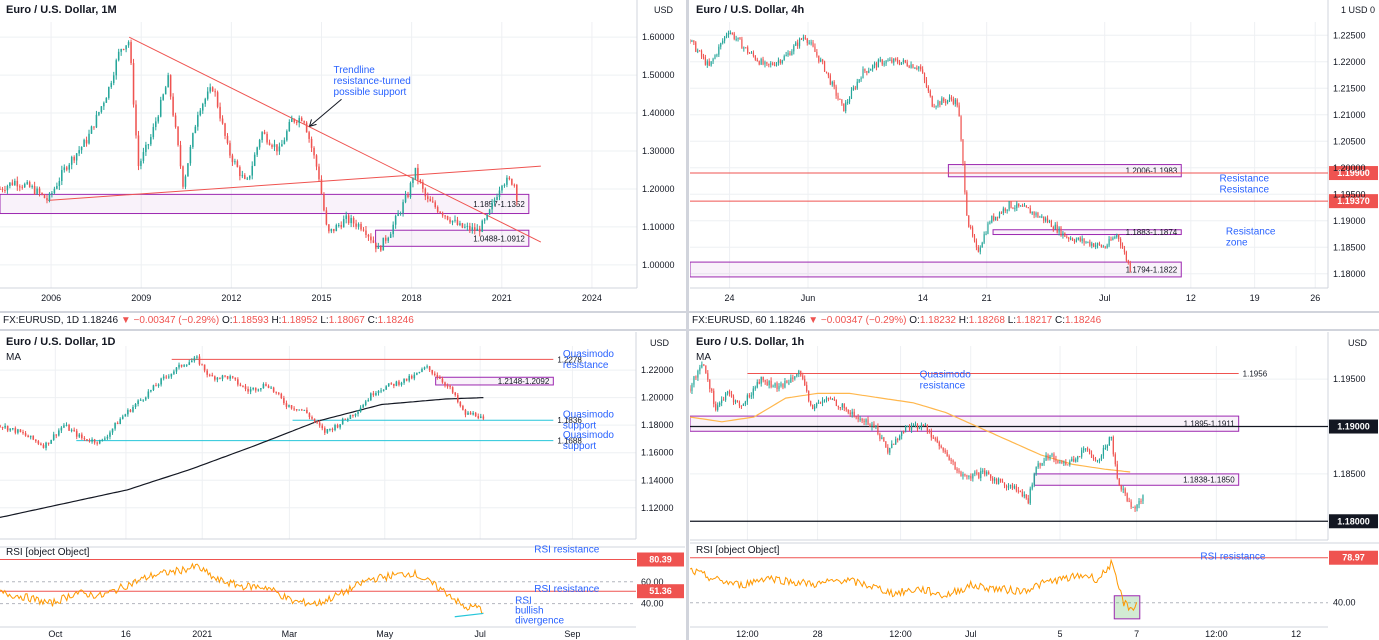 The height and width of the screenshot is (640, 1379). What do you see at coordinates (250, 320) in the screenshot?
I see `open-value: 1.18593` at bounding box center [250, 320].